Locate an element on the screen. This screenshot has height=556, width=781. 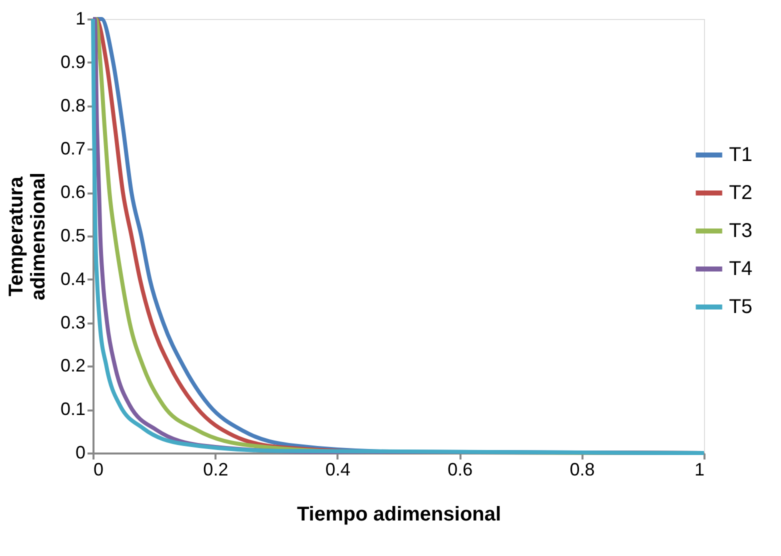
y-tick-label: 0.4 is located at coordinates (73, 278).